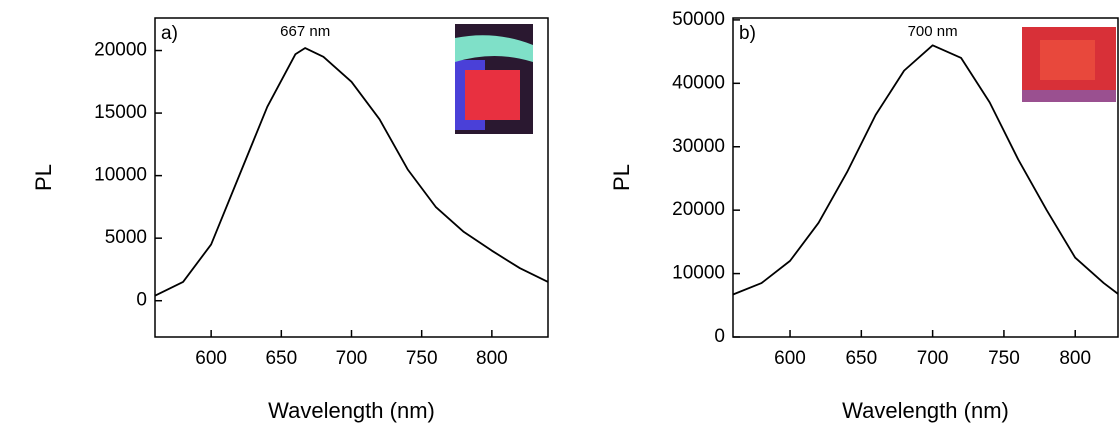  What do you see at coordinates (494, 79) in the screenshot?
I see `inset-photo-a` at bounding box center [494, 79].